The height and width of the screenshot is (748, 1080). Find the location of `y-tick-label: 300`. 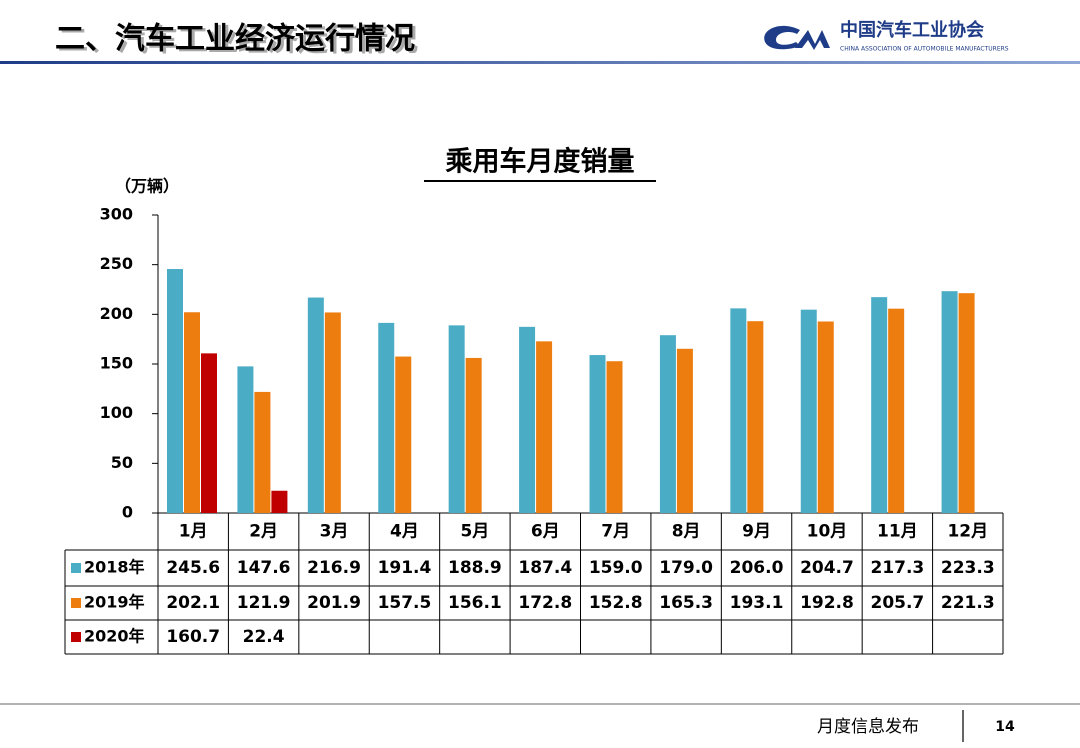

y-tick-label: 300 is located at coordinates (116, 214).